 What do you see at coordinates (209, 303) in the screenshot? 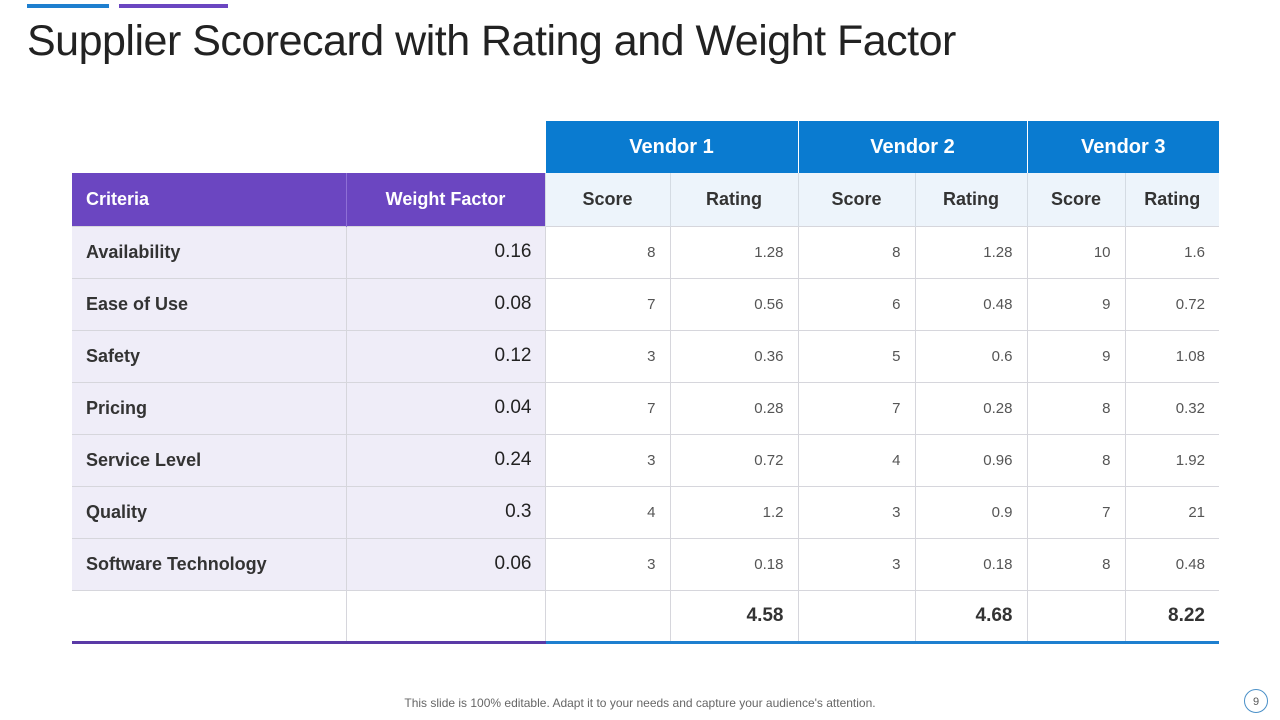
I see `criteria-cell: Ease of Use` at bounding box center [209, 303].